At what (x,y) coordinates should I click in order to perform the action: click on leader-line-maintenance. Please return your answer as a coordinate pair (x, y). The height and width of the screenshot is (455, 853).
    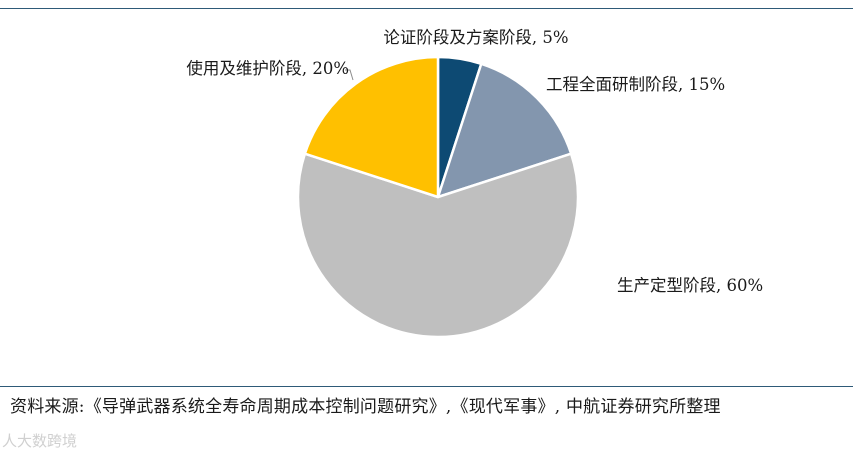
    Looking at the image, I should click on (349, 75).